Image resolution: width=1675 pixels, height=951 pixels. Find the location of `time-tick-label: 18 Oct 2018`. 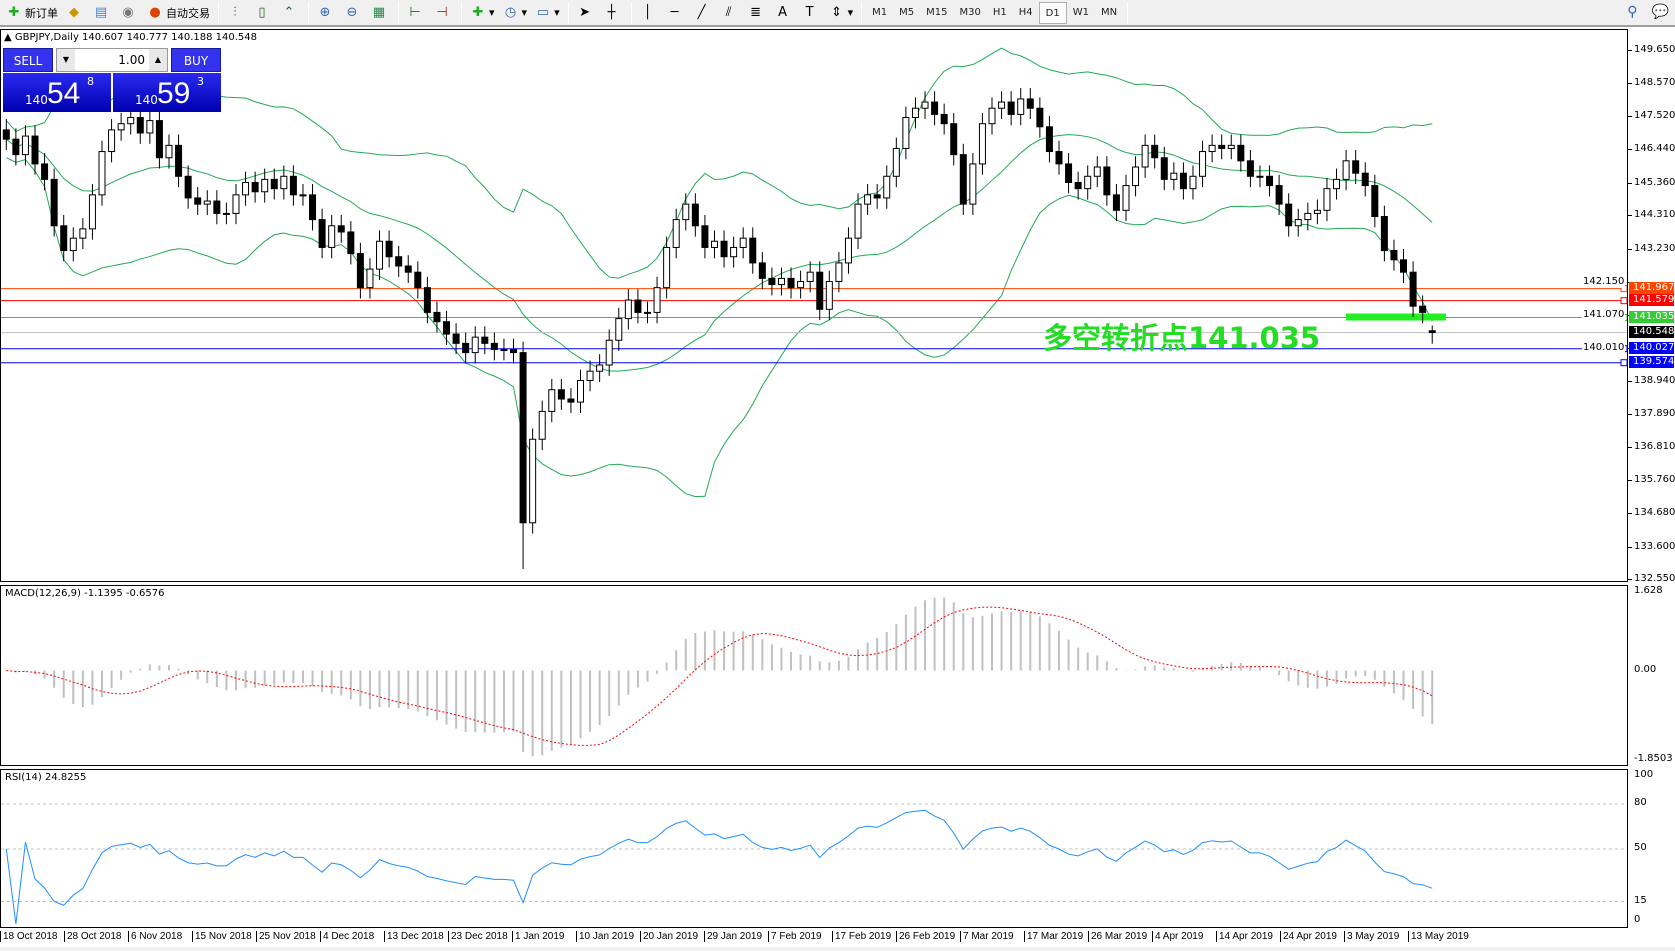

time-tick-label: 18 Oct 2018 is located at coordinates (28, 936).